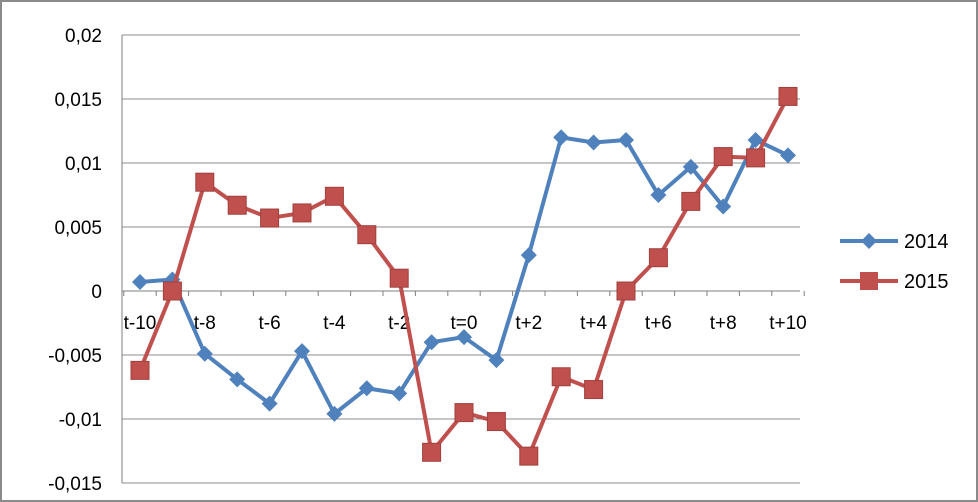 The width and height of the screenshot is (978, 502). I want to click on legend-label-2014: 2014, so click(926, 242).